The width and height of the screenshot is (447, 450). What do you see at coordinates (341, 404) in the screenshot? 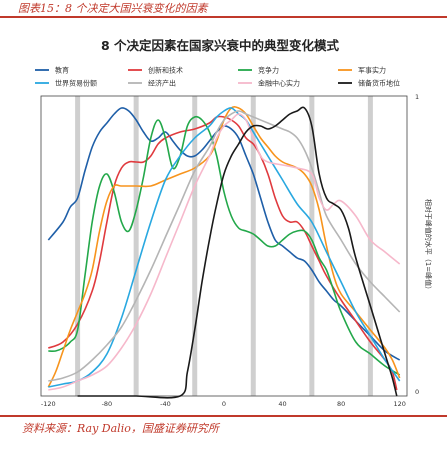
I see `x-tick-label: 80` at bounding box center [341, 404].